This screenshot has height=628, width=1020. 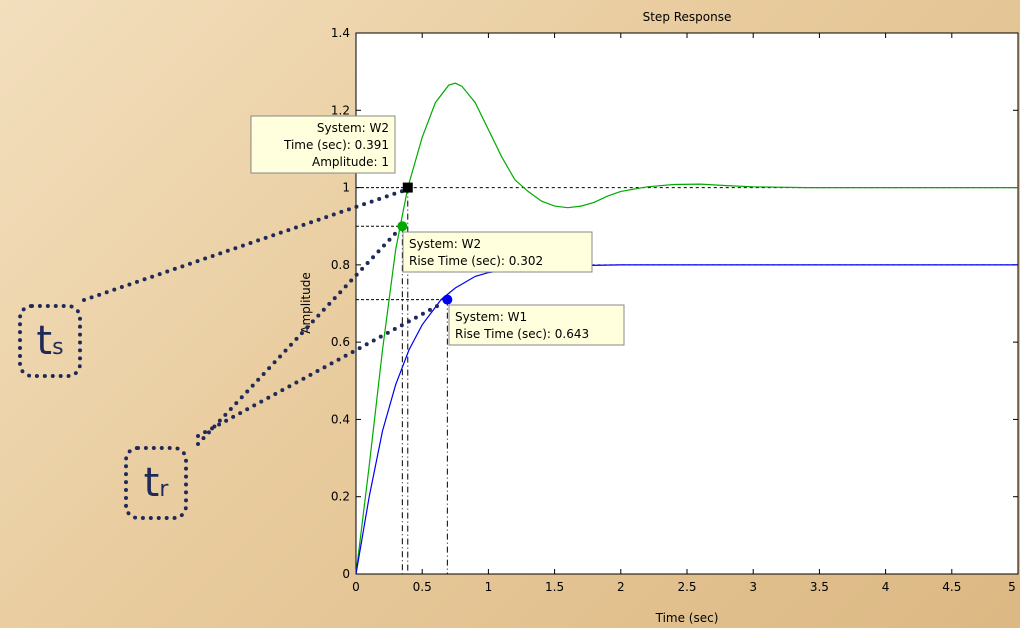 I want to click on x-tick-label: 4, so click(x=886, y=587).